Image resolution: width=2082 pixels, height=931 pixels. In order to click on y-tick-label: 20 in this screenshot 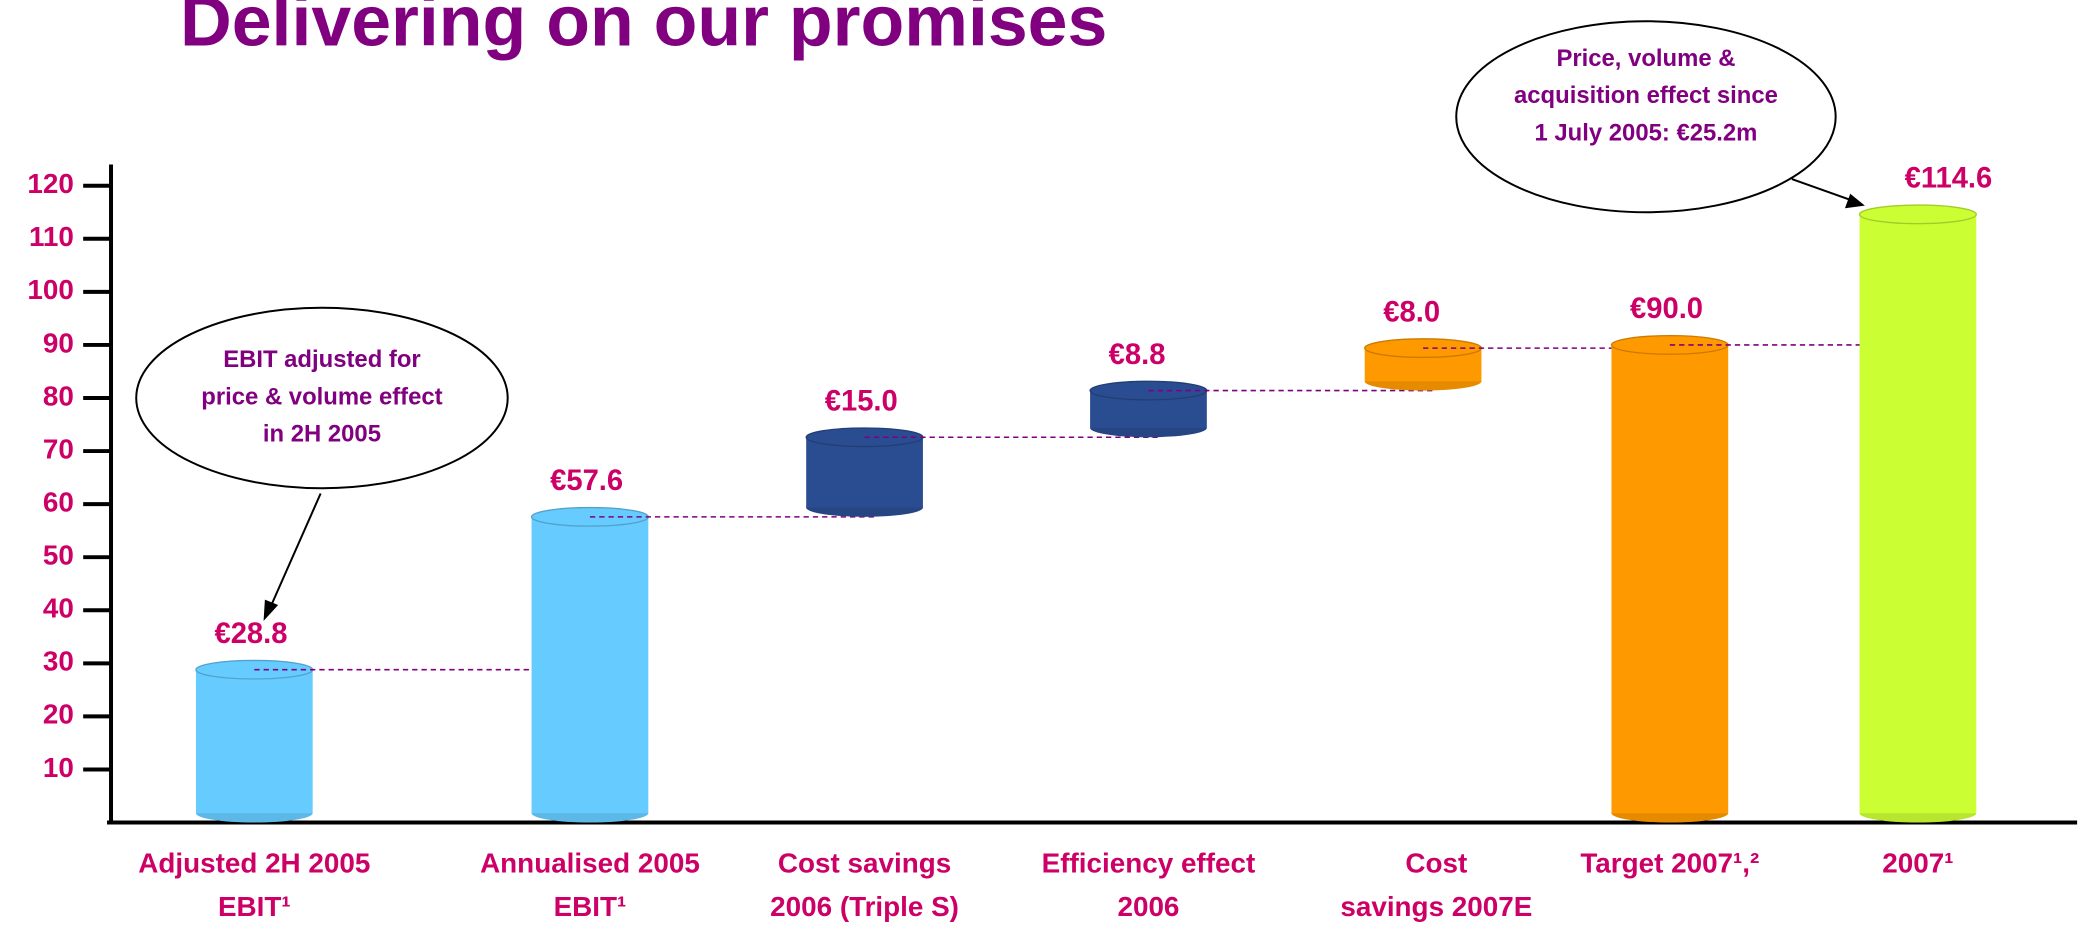, I will do `click(58, 714)`.